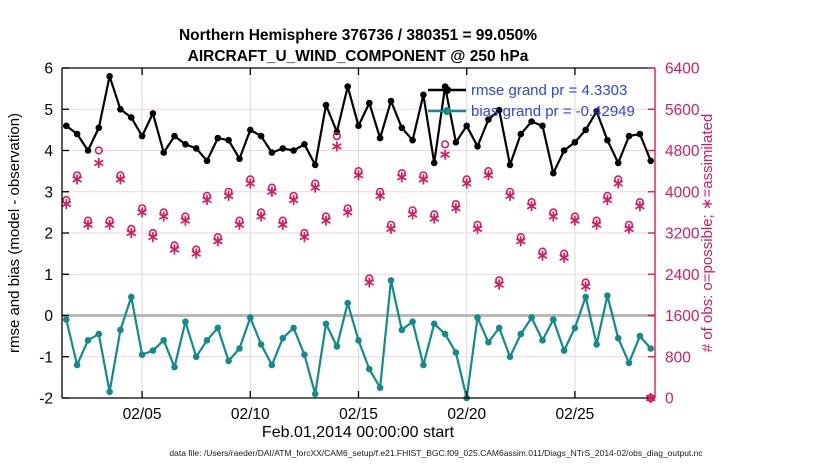  I want to click on left-tick-label: 1, so click(48, 275).